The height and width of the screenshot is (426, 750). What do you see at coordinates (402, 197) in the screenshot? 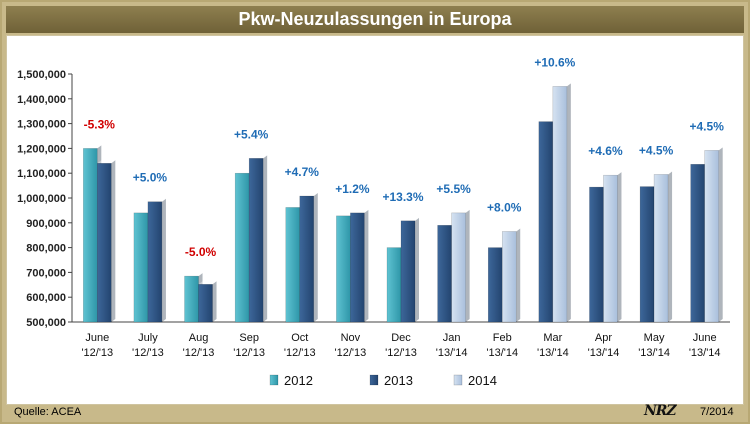
I see `change-label: +13.3%` at bounding box center [402, 197].